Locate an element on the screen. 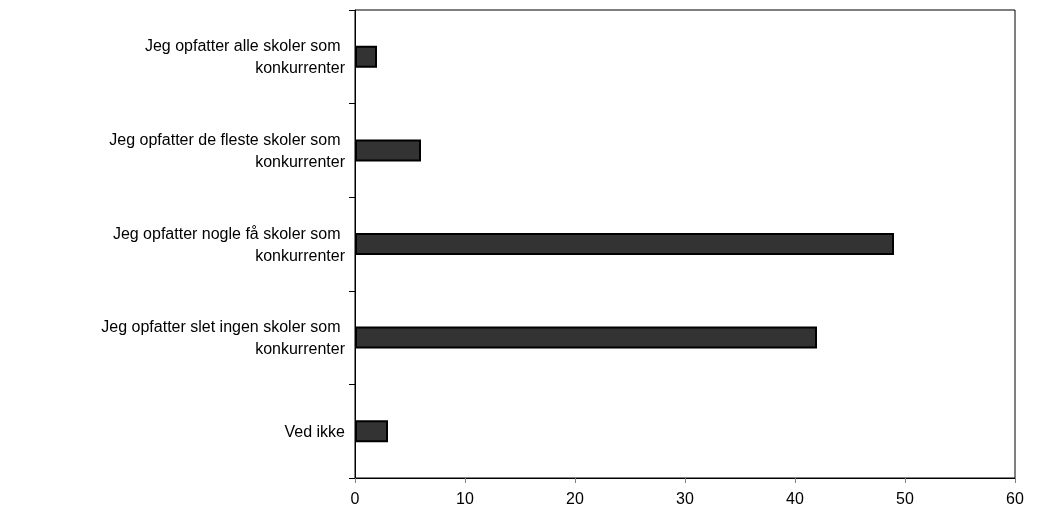 The width and height of the screenshot is (1059, 515). y-tick-label: Ved ikke is located at coordinates (315, 431).